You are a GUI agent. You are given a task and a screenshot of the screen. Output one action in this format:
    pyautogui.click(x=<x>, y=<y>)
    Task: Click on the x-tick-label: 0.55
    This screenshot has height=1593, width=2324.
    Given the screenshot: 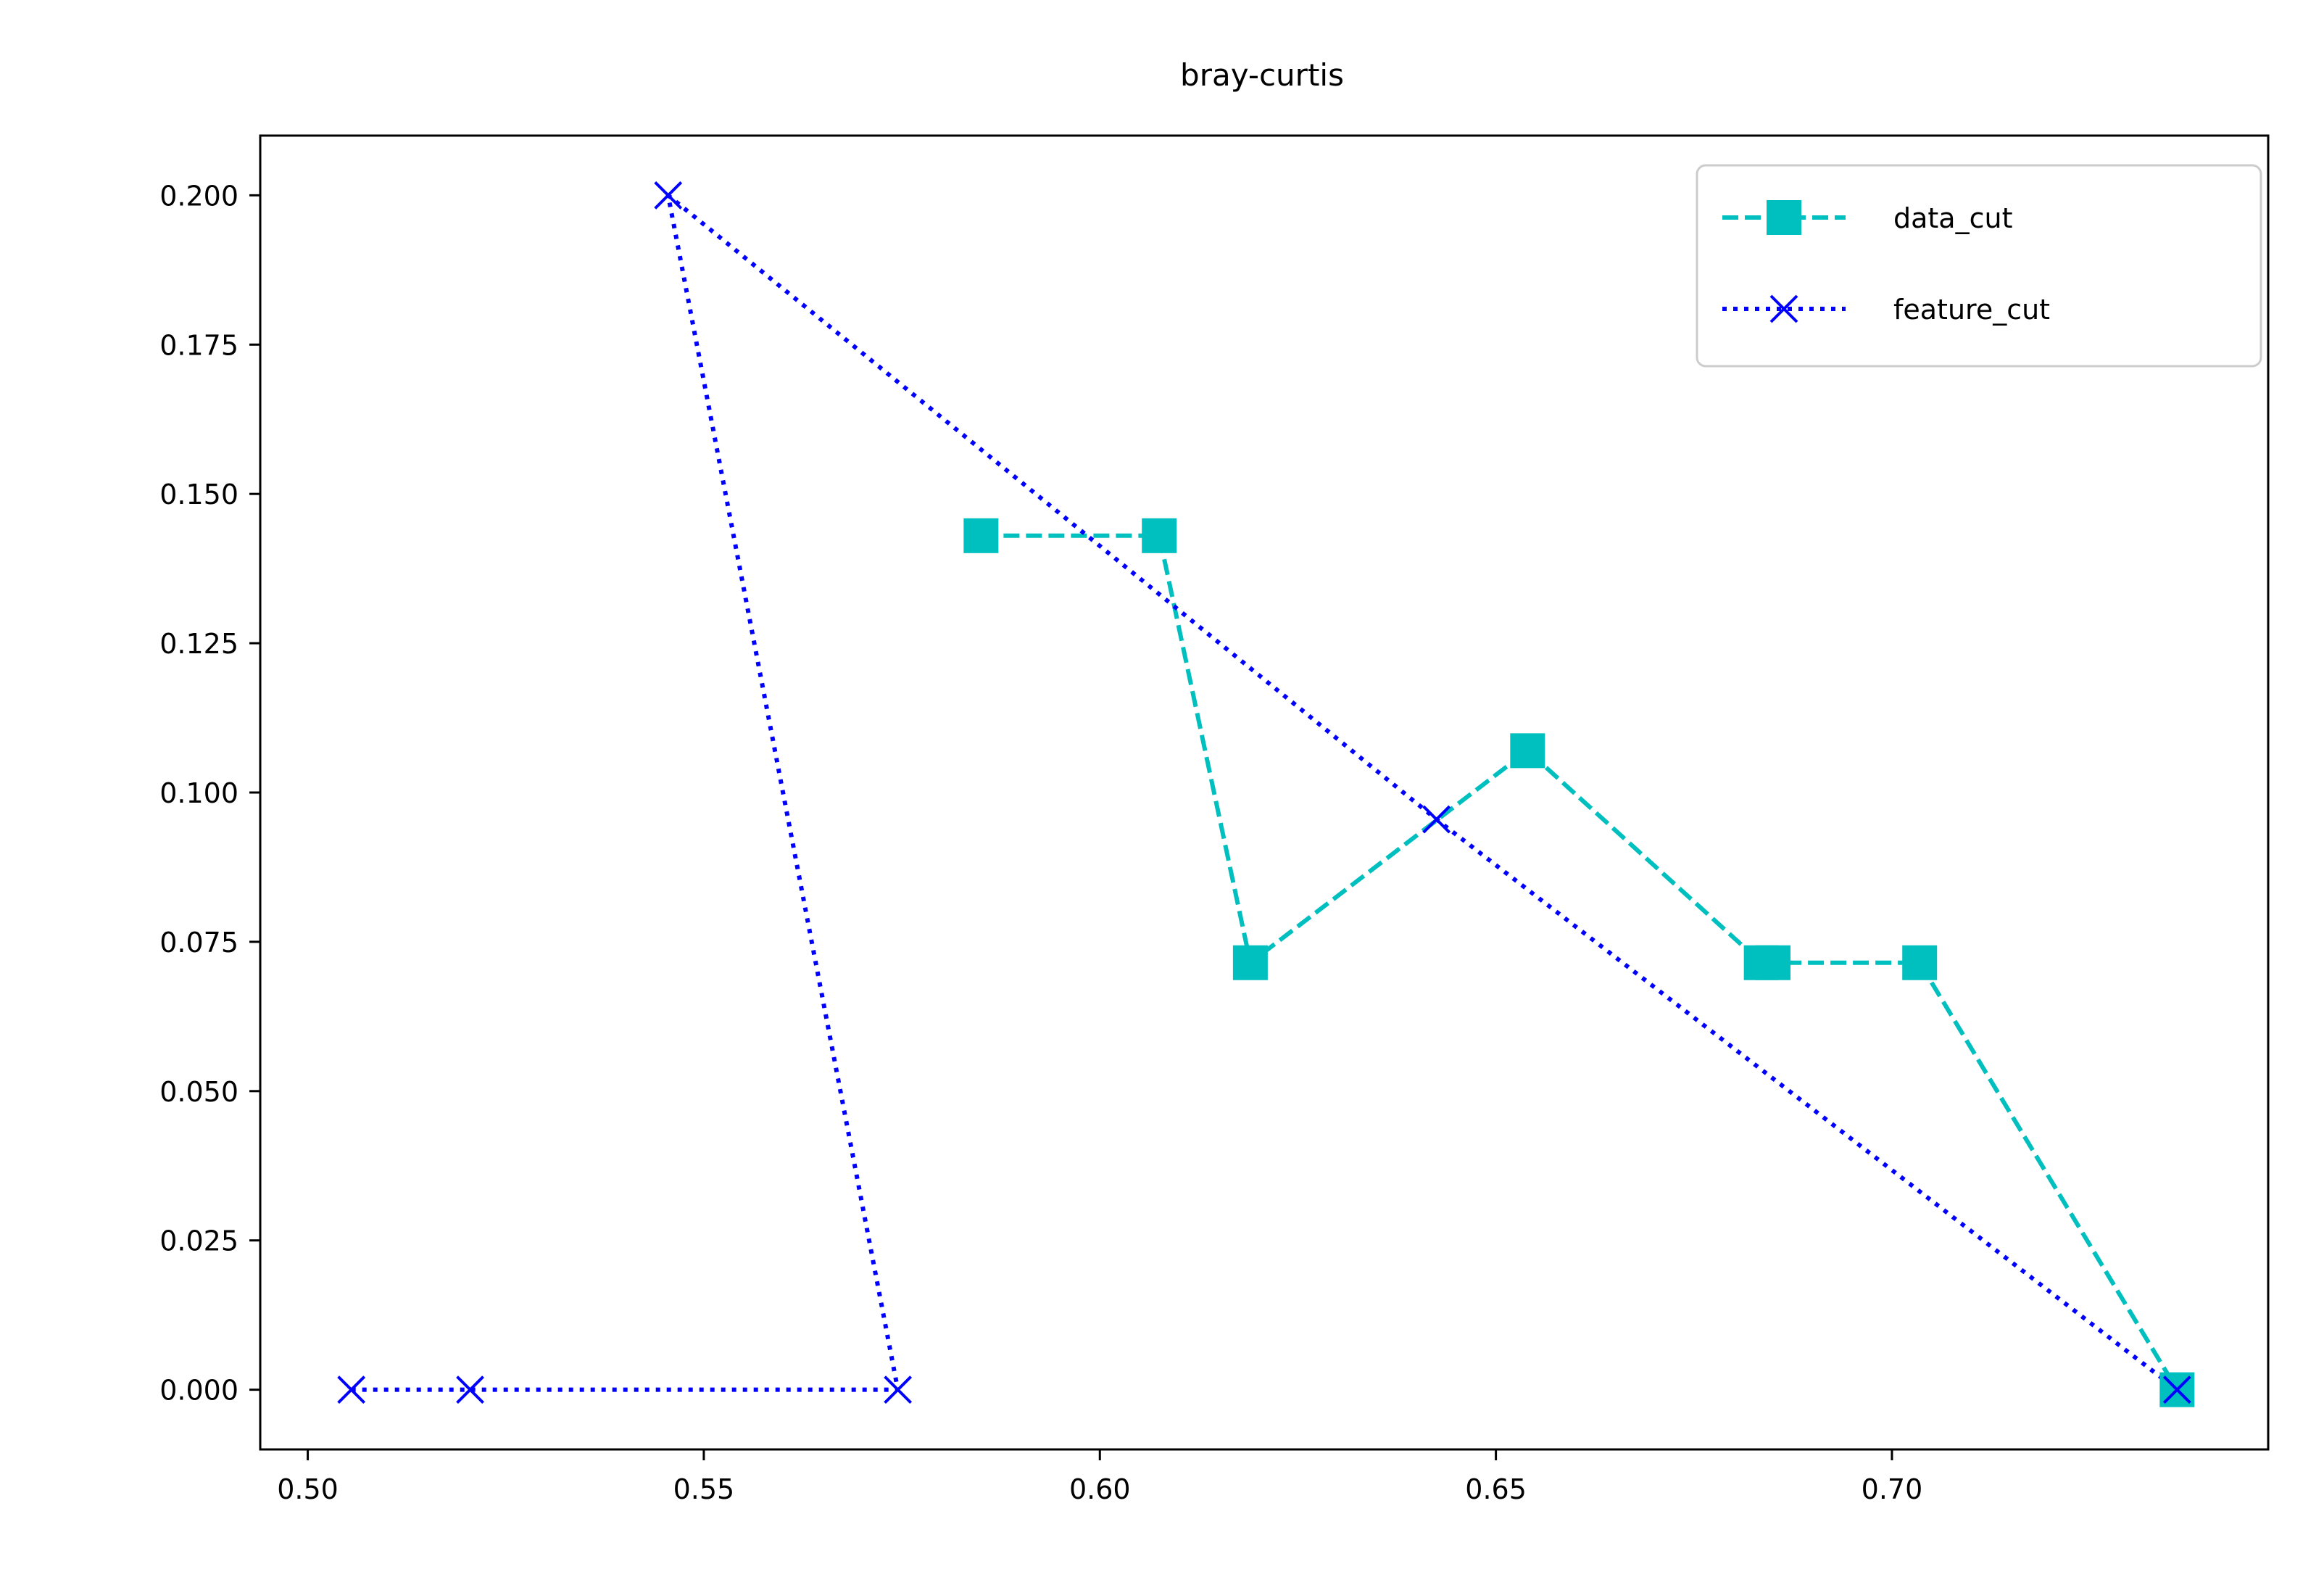 What is the action you would take?
    pyautogui.click(x=704, y=1489)
    